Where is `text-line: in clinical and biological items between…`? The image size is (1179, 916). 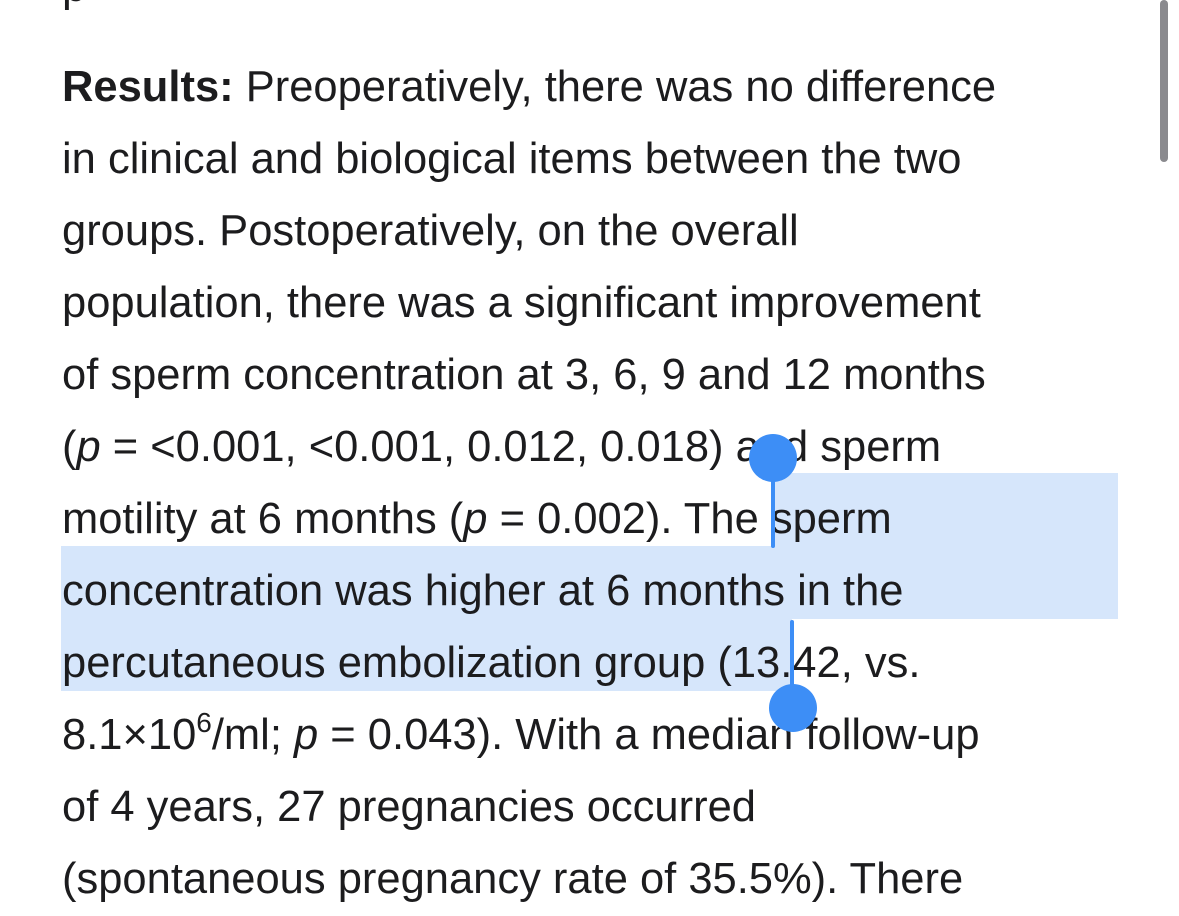 text-line: in clinical and biological items between… is located at coordinates (512, 159).